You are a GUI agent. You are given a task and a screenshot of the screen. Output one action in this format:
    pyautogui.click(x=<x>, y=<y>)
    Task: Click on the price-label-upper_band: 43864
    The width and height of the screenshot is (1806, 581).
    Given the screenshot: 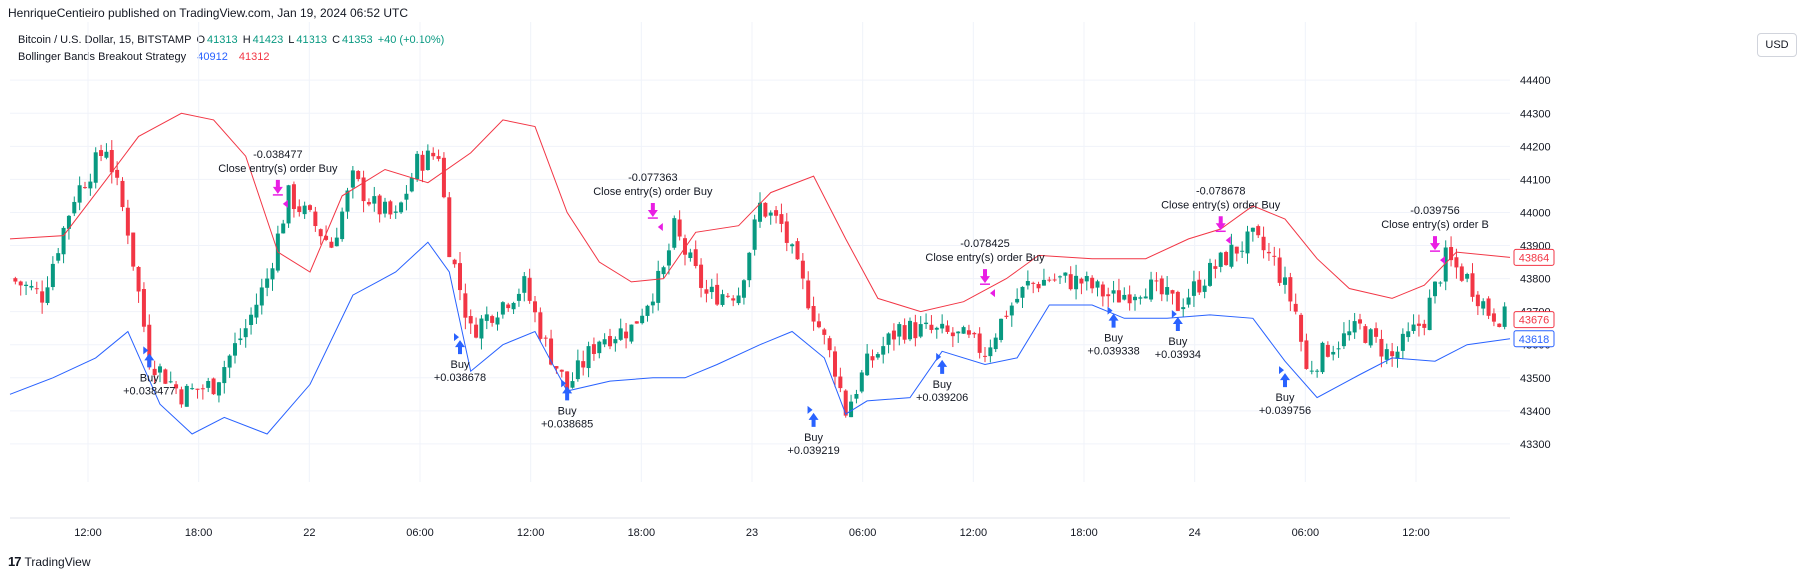 What is the action you would take?
    pyautogui.click(x=1534, y=258)
    